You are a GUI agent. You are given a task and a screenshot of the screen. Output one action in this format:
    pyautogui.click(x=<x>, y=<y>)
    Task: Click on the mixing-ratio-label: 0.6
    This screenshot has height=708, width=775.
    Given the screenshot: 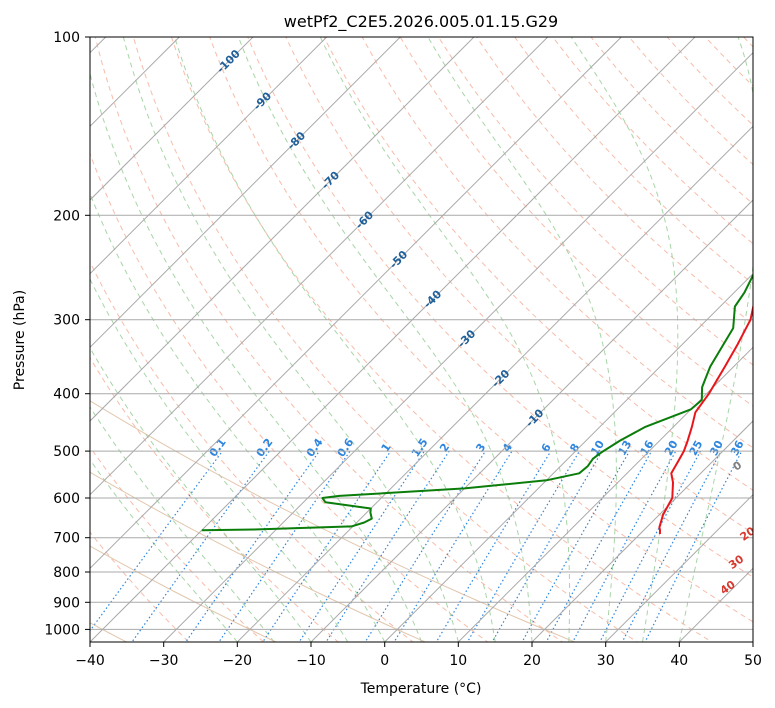 What is the action you would take?
    pyautogui.click(x=346, y=448)
    